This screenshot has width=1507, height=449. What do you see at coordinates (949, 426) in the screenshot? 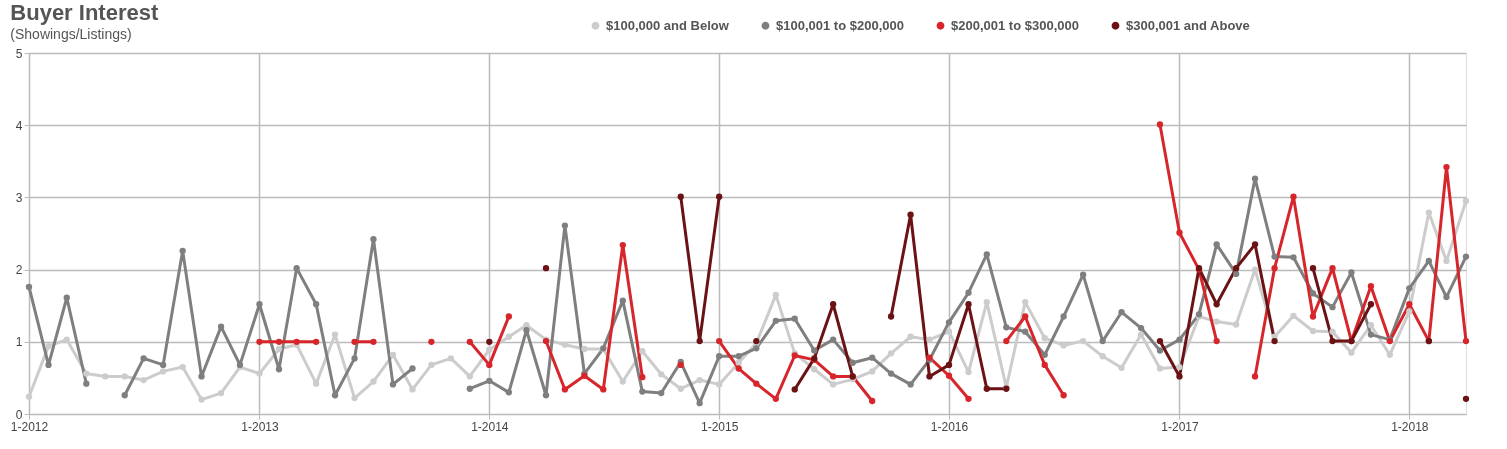
I see `x-tick-label: 1-2016` at bounding box center [949, 426].